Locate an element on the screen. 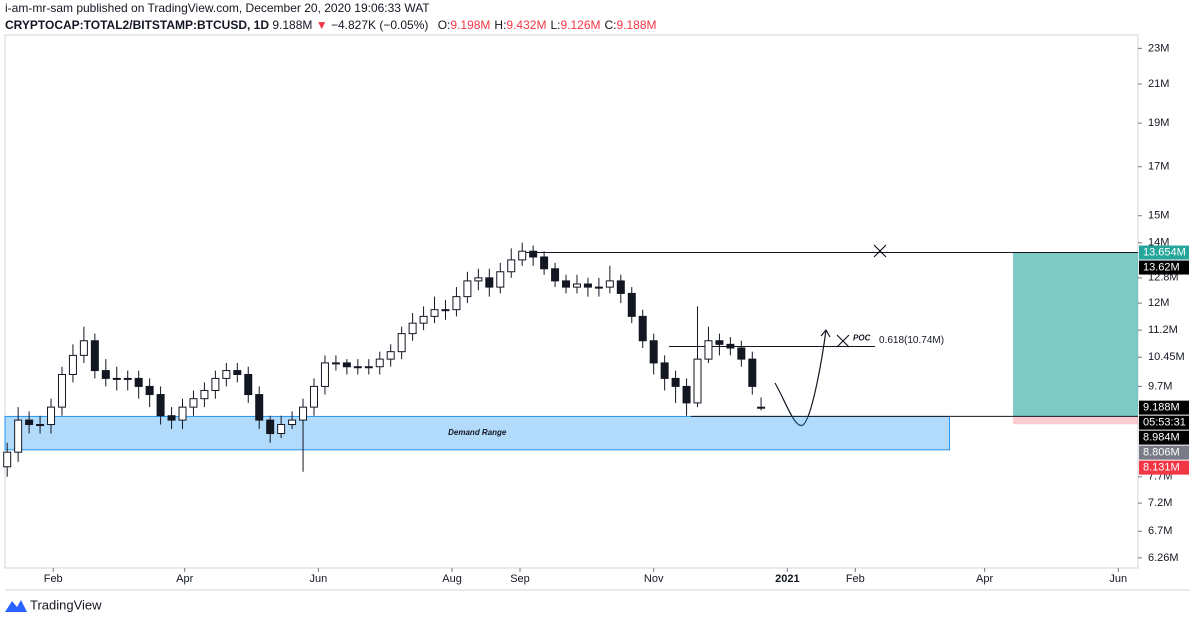 The width and height of the screenshot is (1200, 625). x-tick-label: 2021 is located at coordinates (787, 579).